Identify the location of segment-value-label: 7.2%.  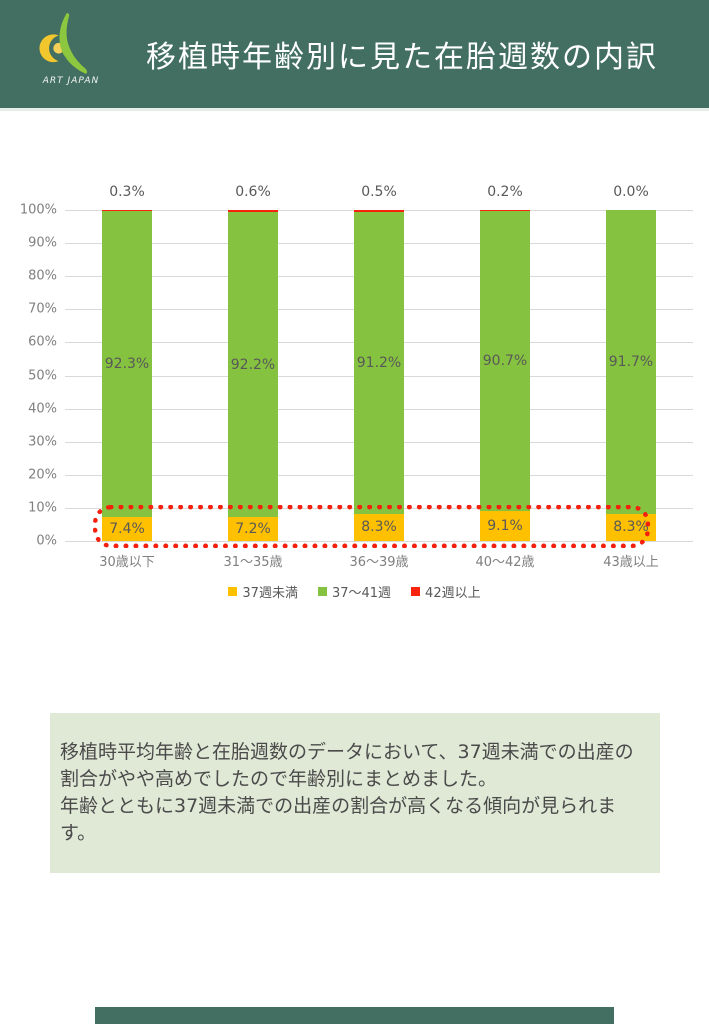
(253, 529).